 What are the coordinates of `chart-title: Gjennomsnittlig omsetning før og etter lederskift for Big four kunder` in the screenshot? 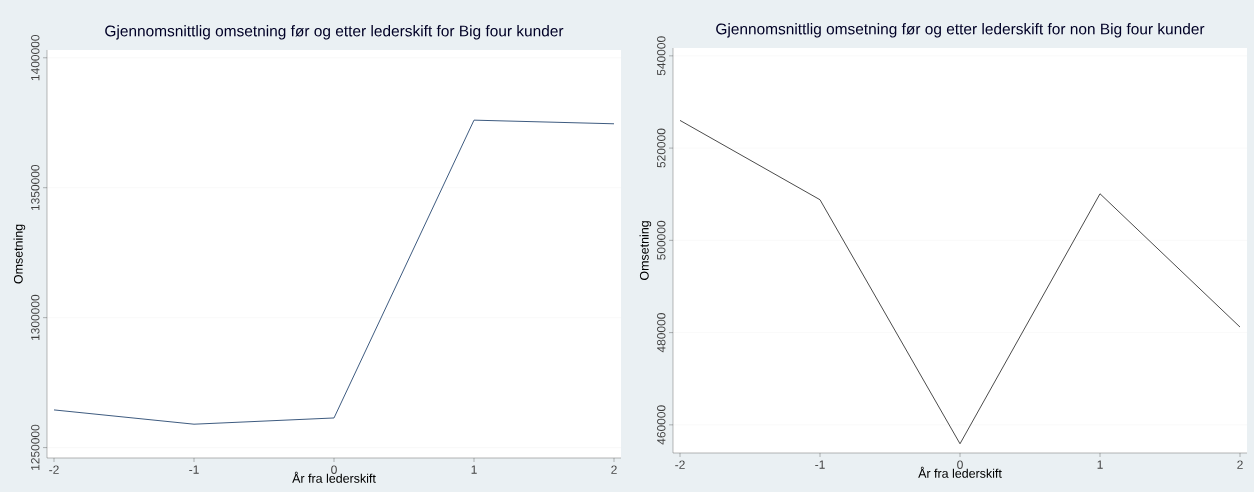 It's located at (334, 32).